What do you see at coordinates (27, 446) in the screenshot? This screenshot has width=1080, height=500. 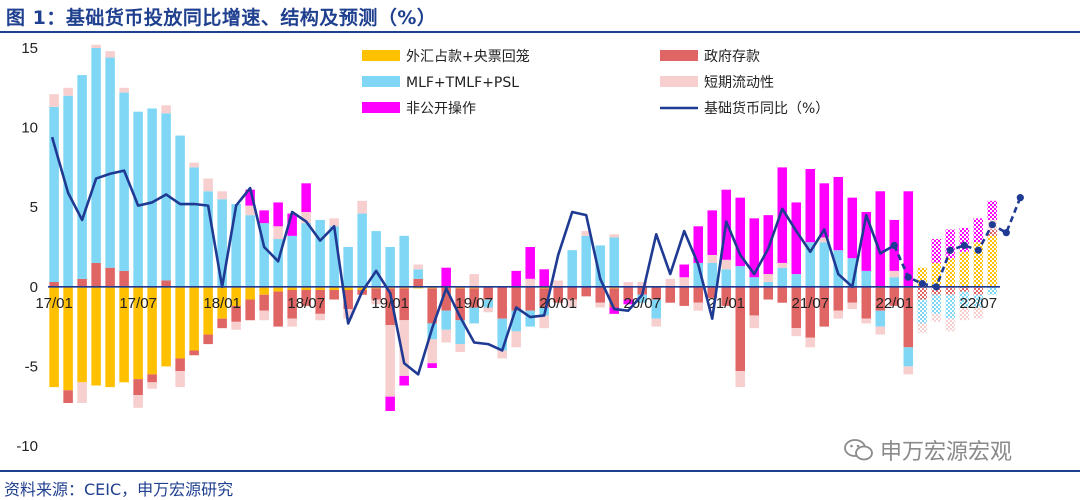 I see `y-tick-label: -10` at bounding box center [27, 446].